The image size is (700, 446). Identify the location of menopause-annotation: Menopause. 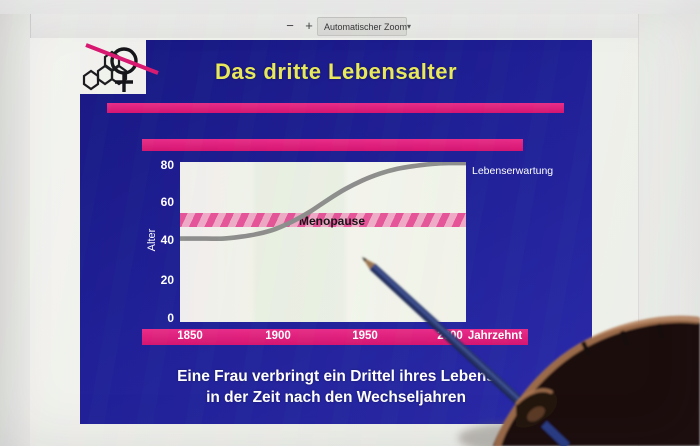
(332, 221).